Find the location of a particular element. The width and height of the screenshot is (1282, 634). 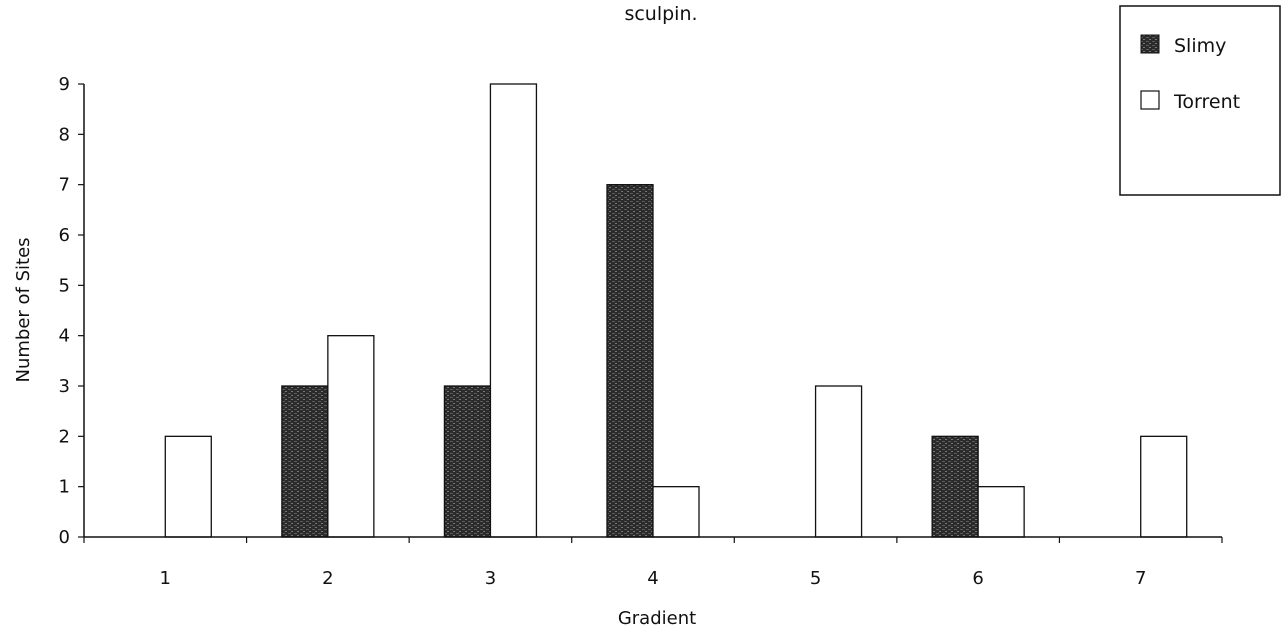

x-ticks-group: 1 2 3 4 5 6 7 is located at coordinates (653, 563).